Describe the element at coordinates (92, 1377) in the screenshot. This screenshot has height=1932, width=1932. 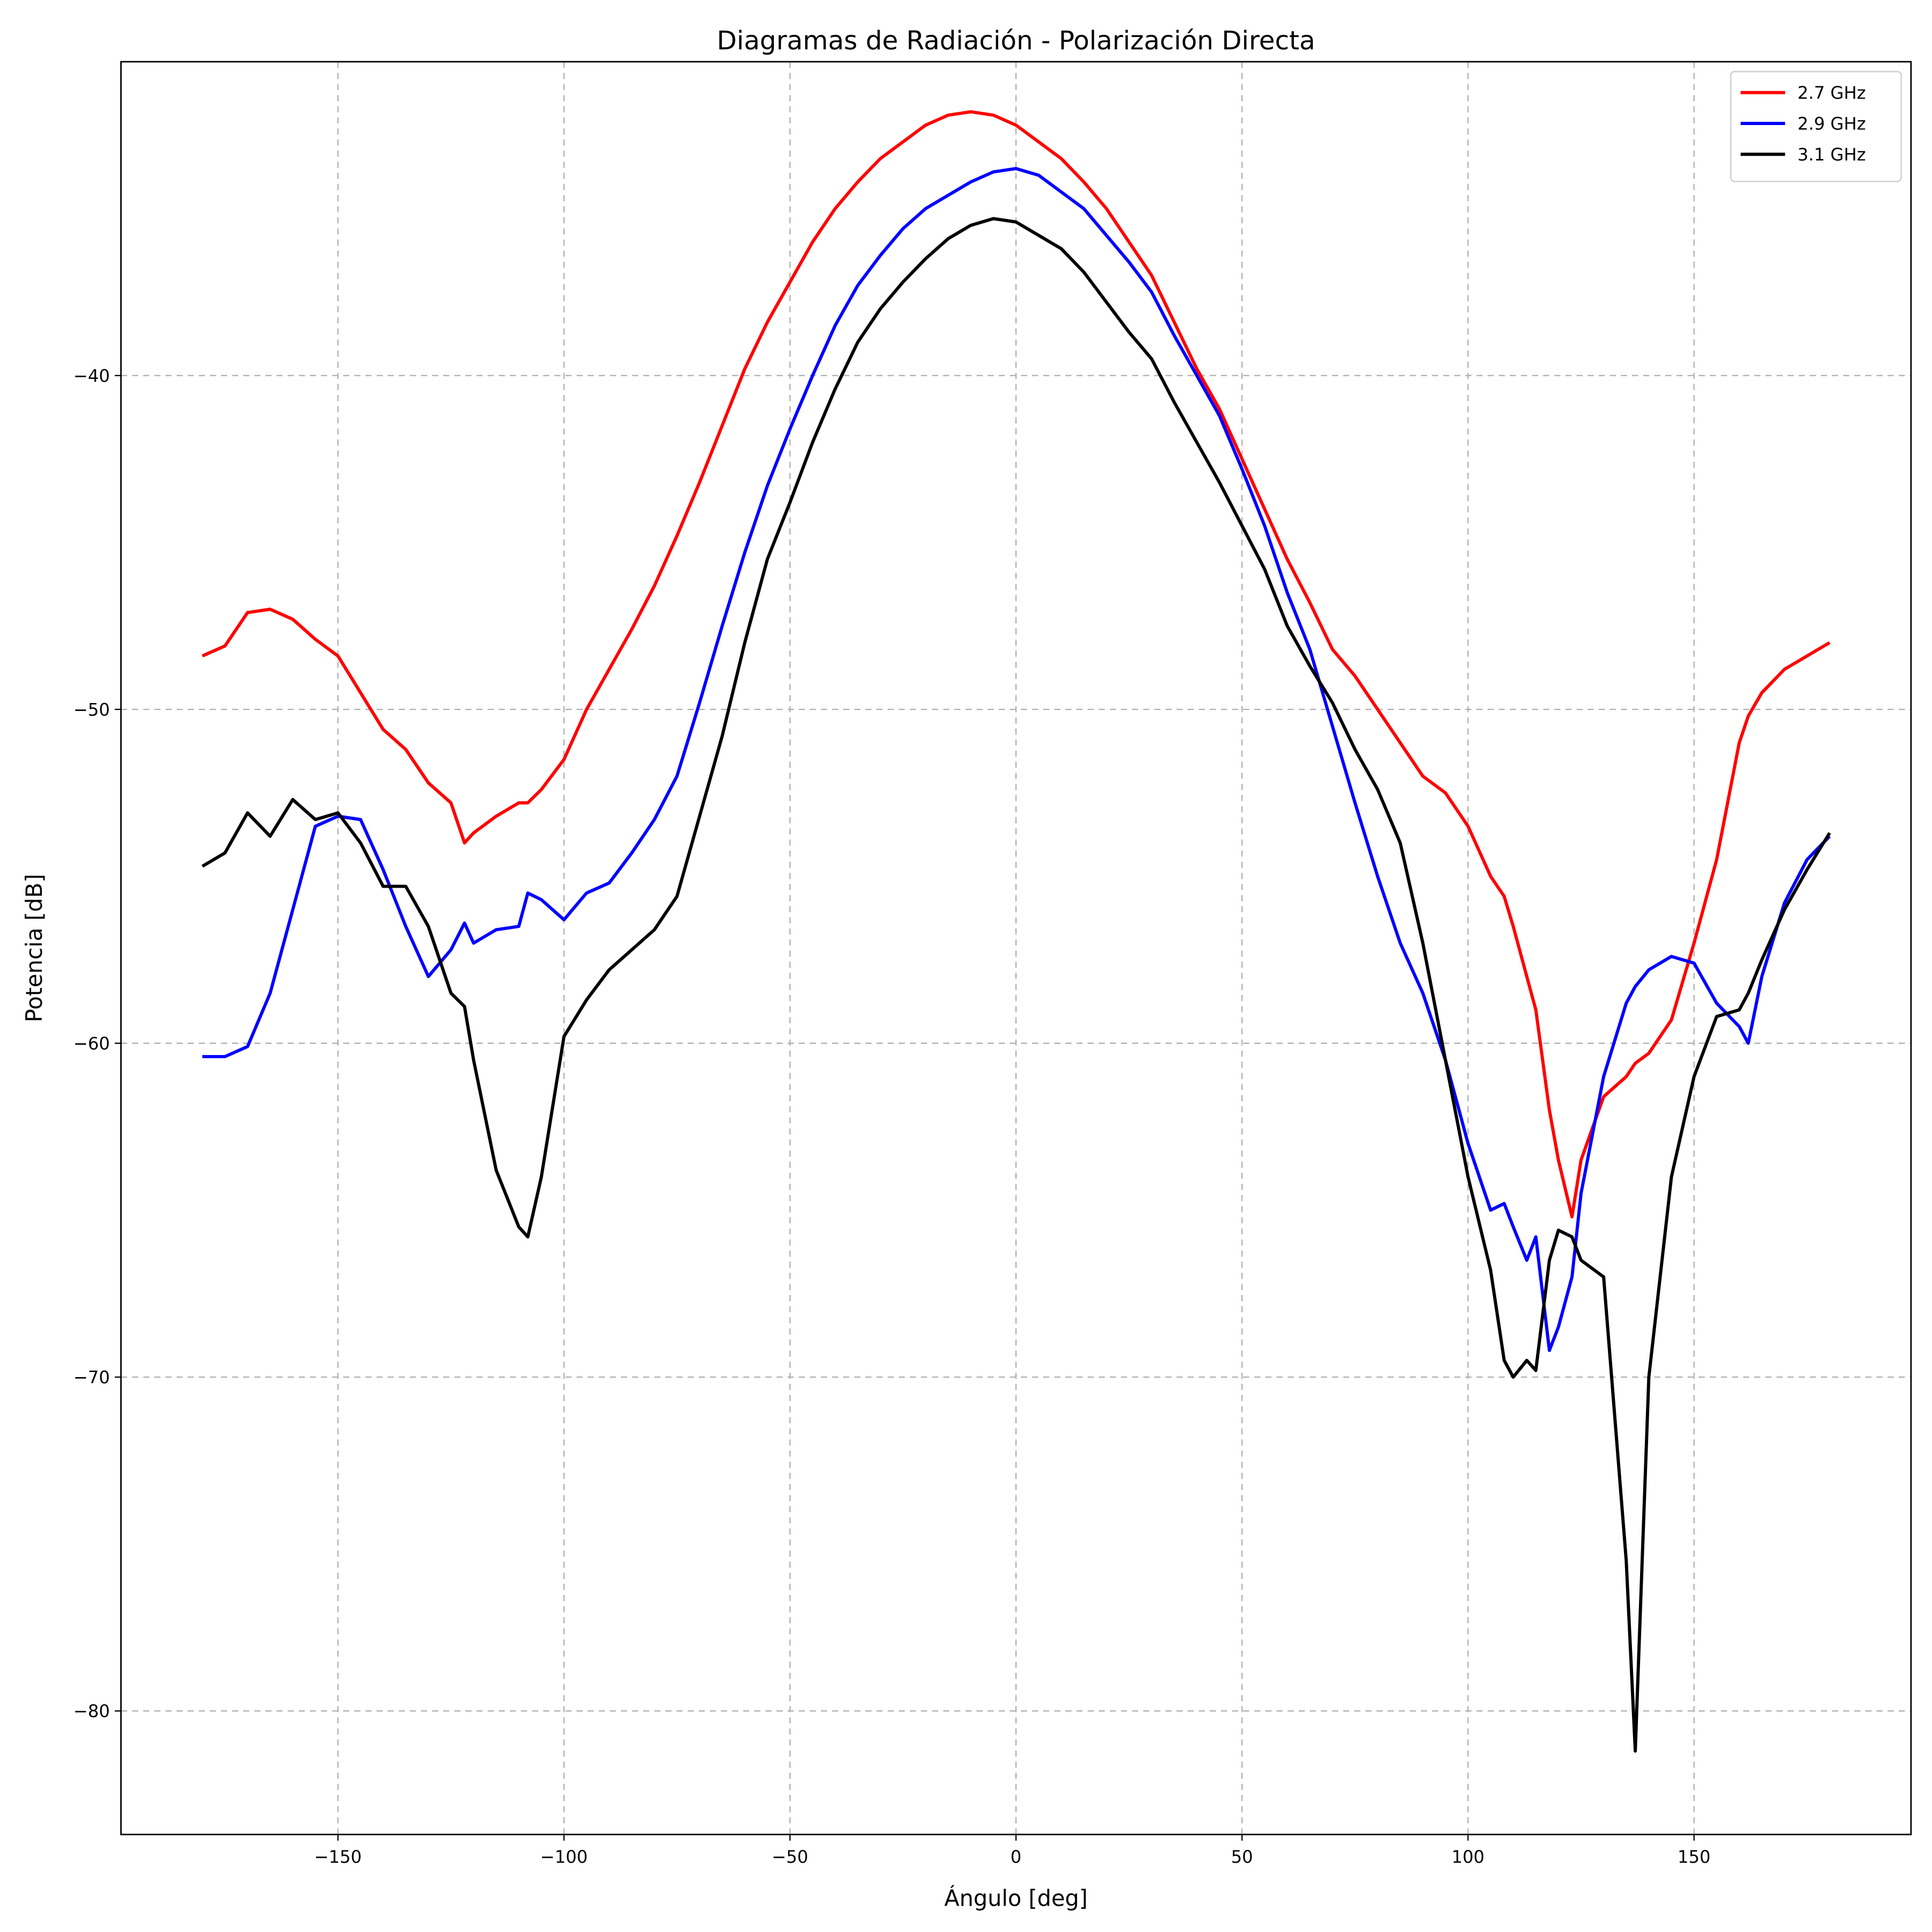
I see `y-tick-label: −70` at that location.